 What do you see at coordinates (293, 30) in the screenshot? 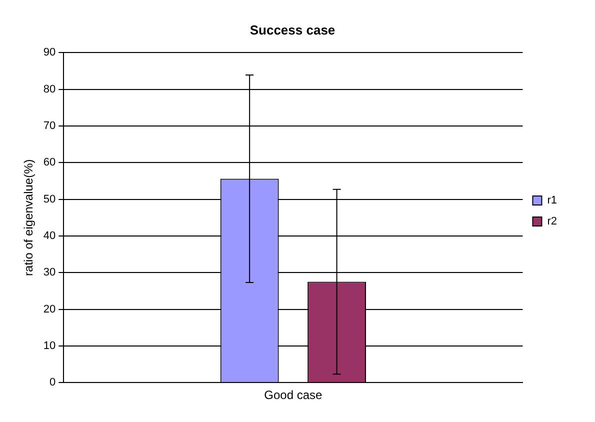
I see `chart-title: Success case` at bounding box center [293, 30].